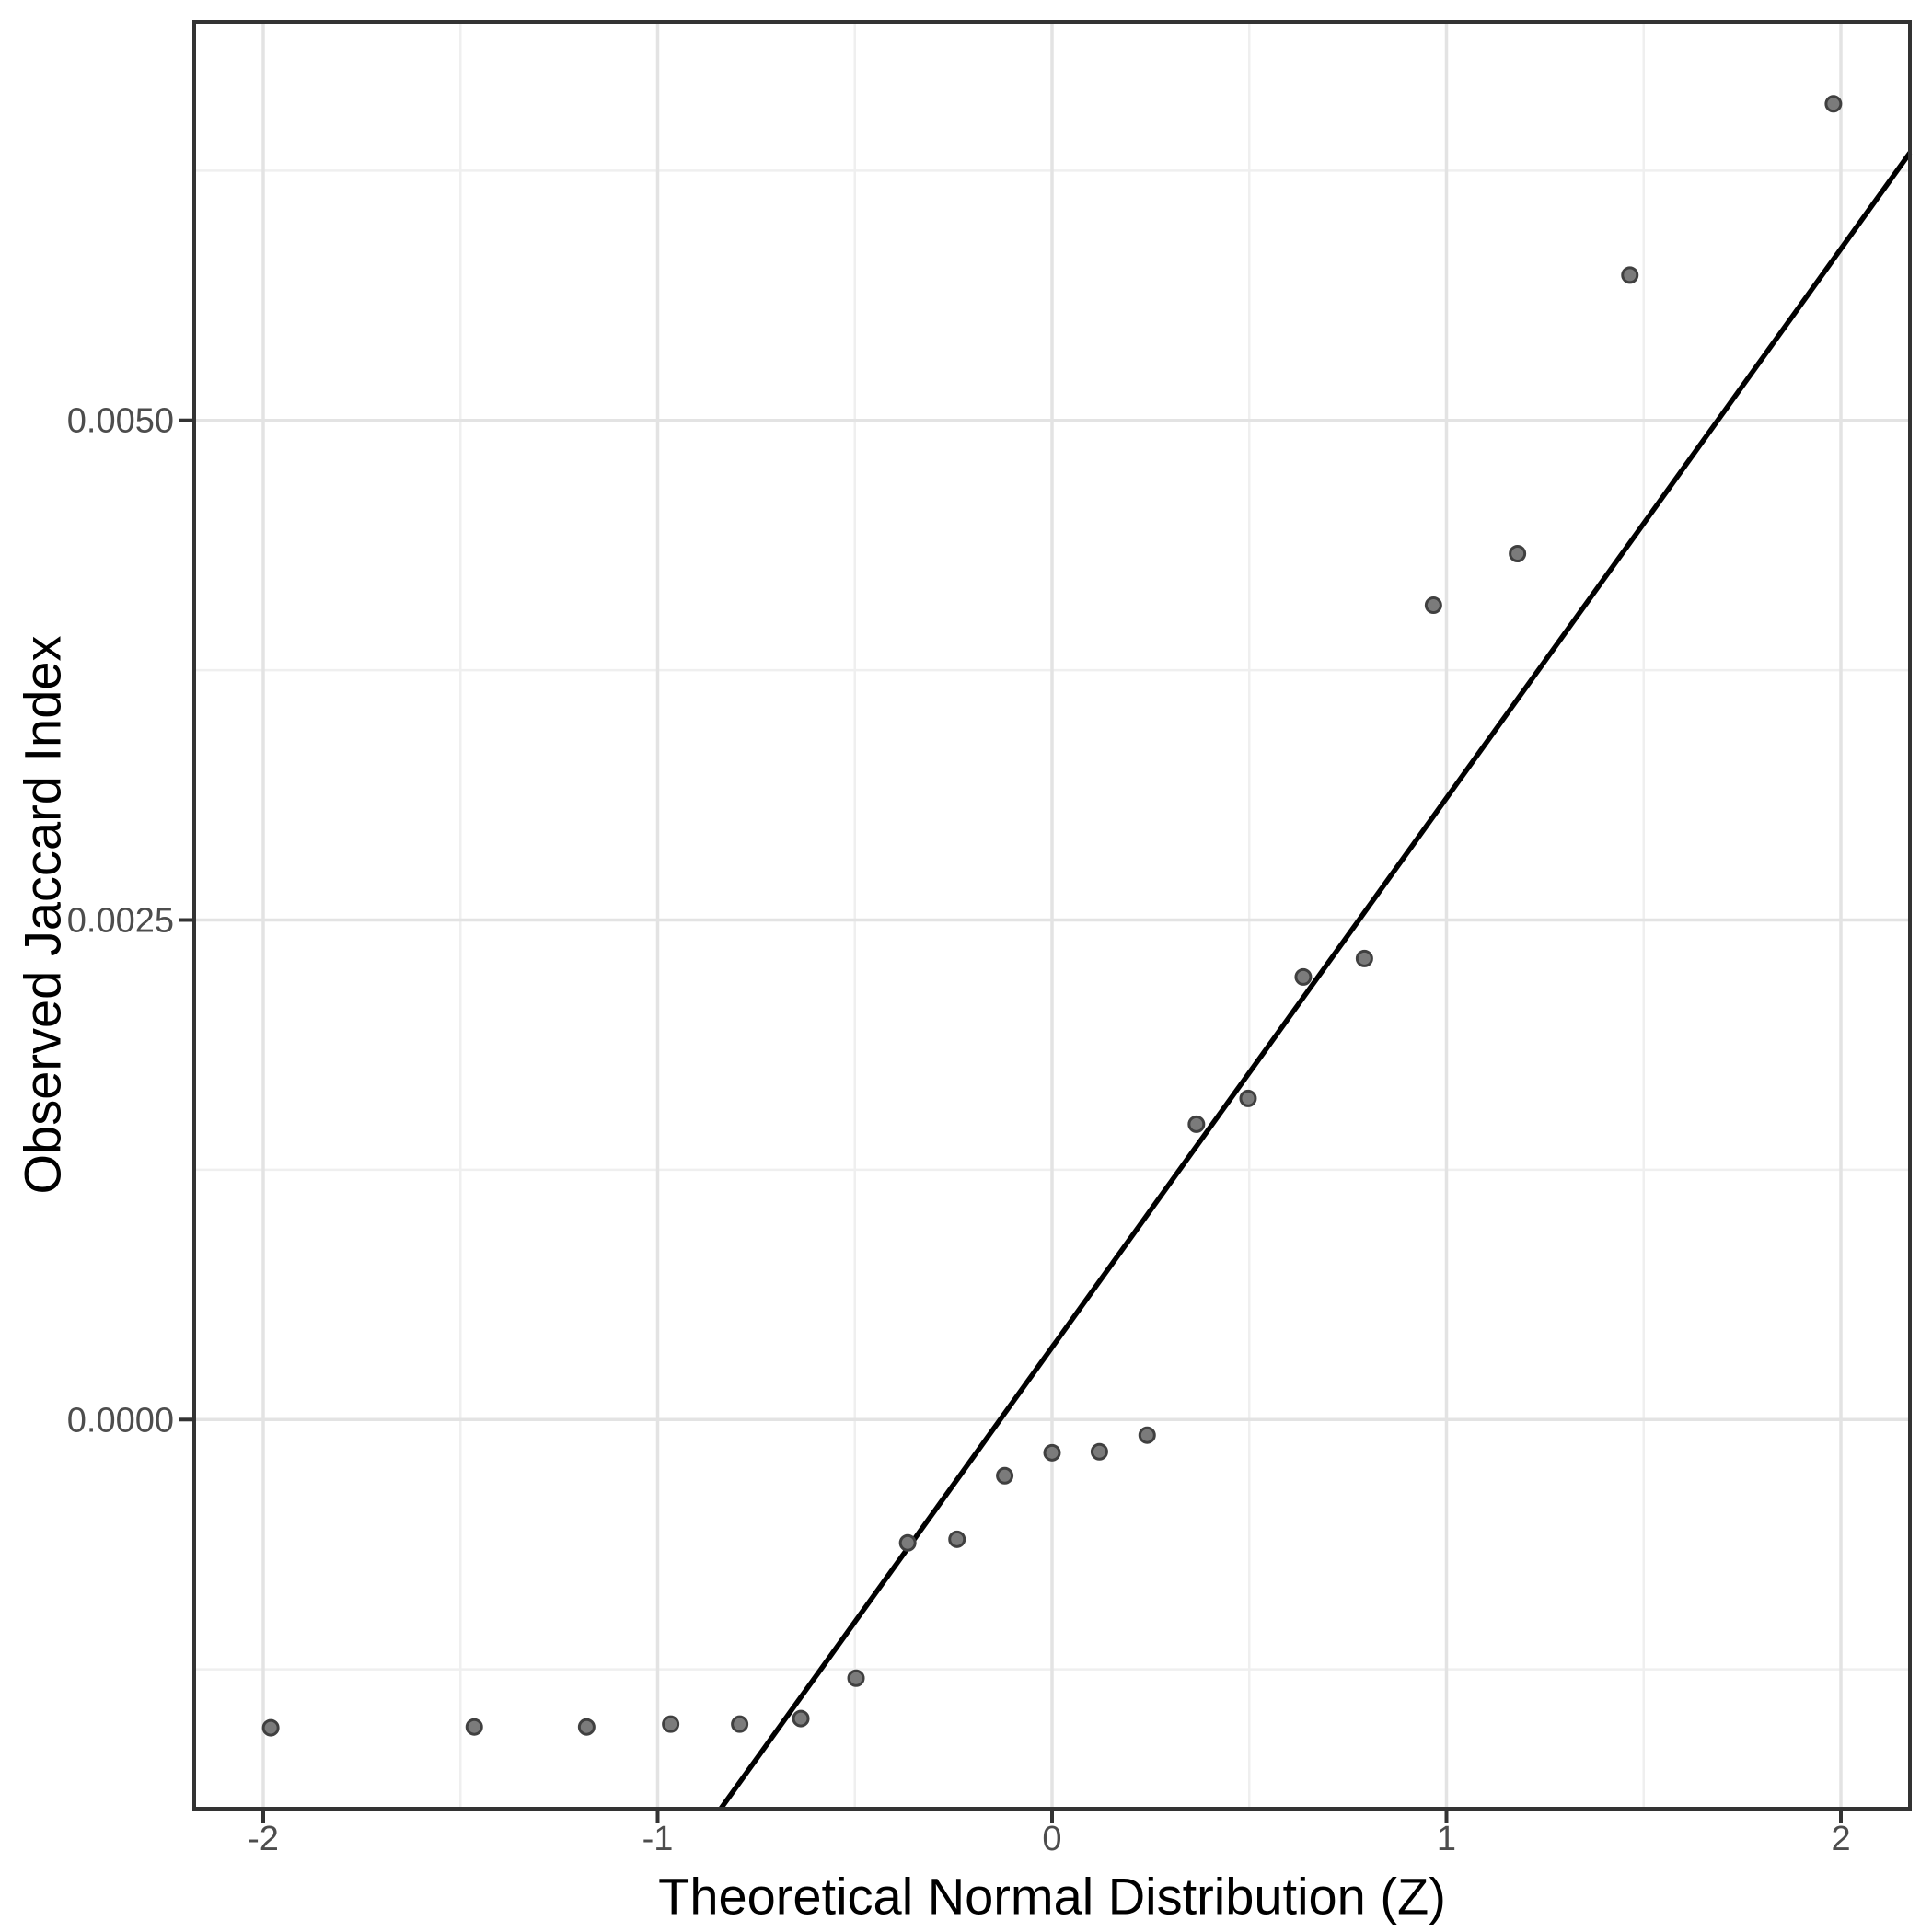 The height and width of the screenshot is (1932, 1932). I want to click on y-axis-title: Observed Jaccard Index, so click(42, 915).